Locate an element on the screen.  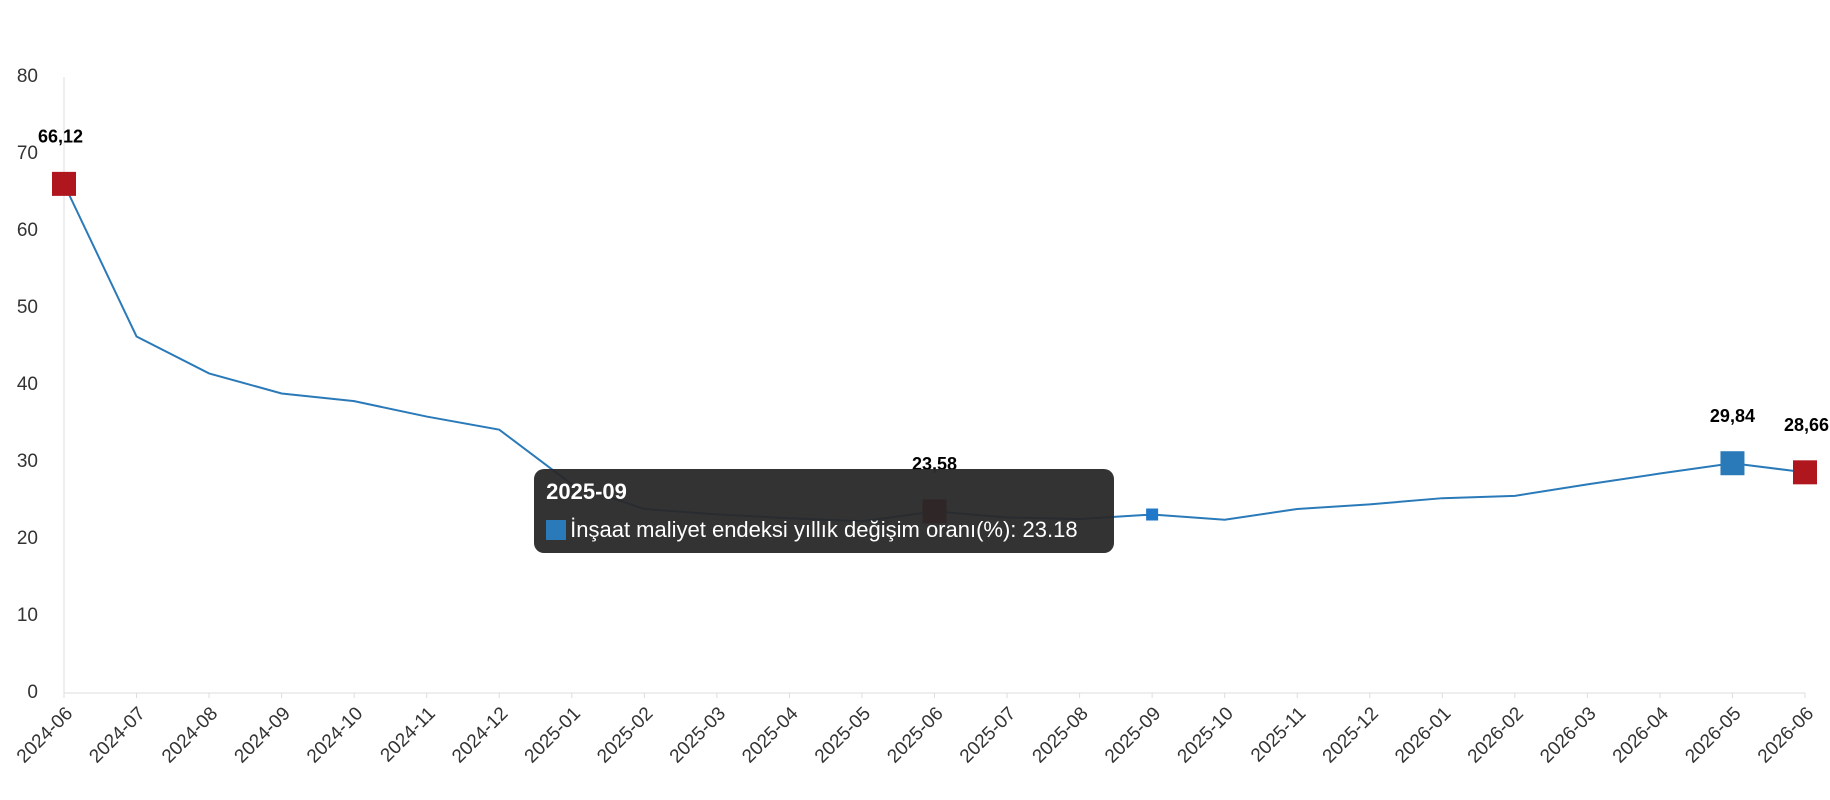
y-tick-label: 50 is located at coordinates (27, 307).